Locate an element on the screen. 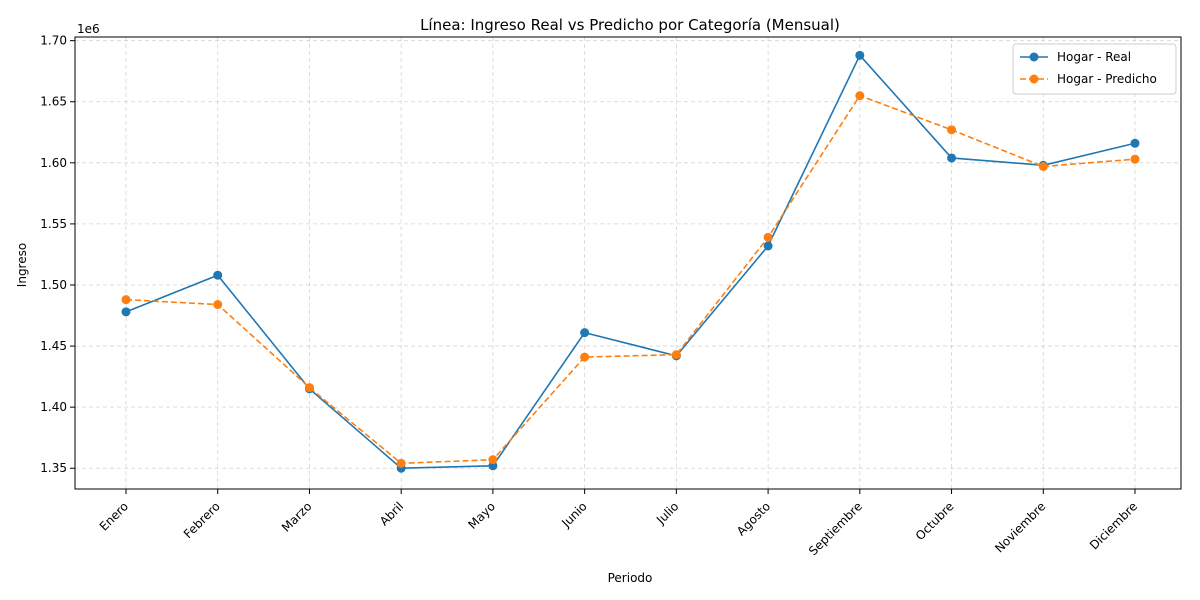  y-tick-label: 1.40 is located at coordinates (53, 407).